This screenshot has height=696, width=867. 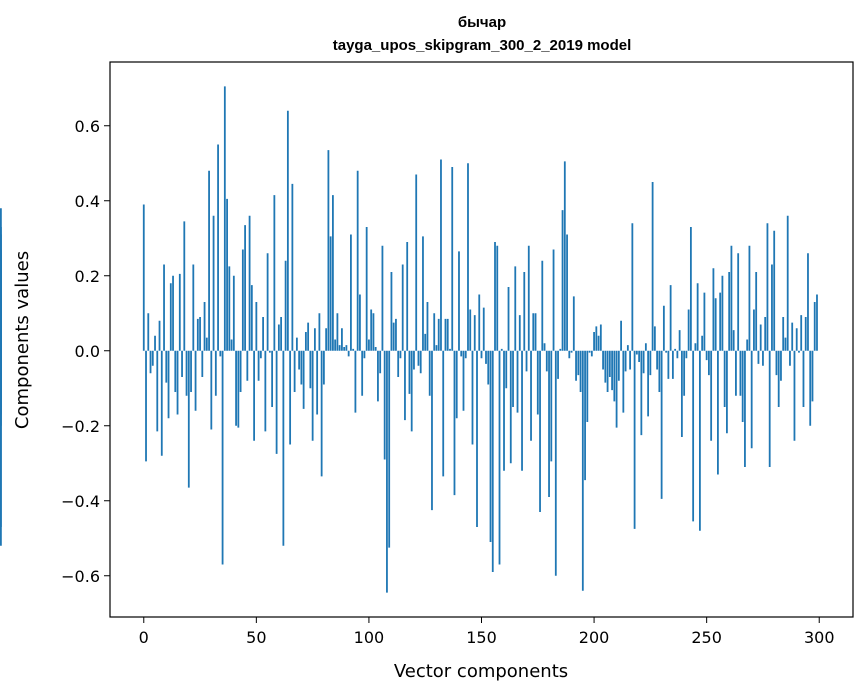 I want to click on y-axis-label: Components values, so click(x=22, y=340).